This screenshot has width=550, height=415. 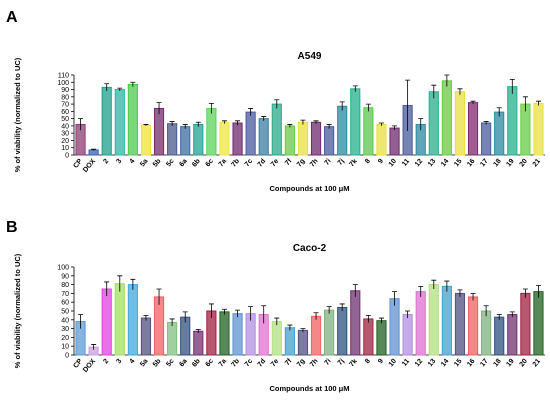 What do you see at coordinates (524, 363) in the screenshot?
I see `x-tick-label: 20` at bounding box center [524, 363].